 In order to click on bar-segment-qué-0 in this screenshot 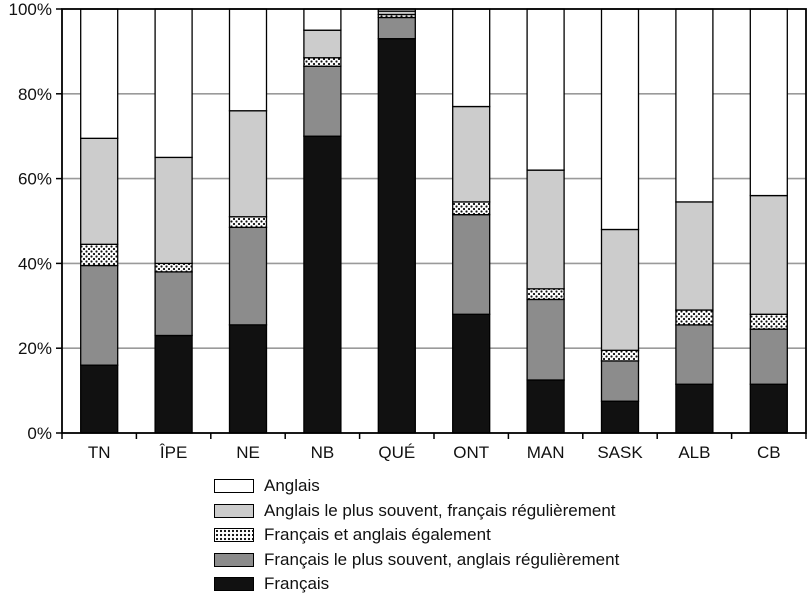, I will do `click(396, 236)`.